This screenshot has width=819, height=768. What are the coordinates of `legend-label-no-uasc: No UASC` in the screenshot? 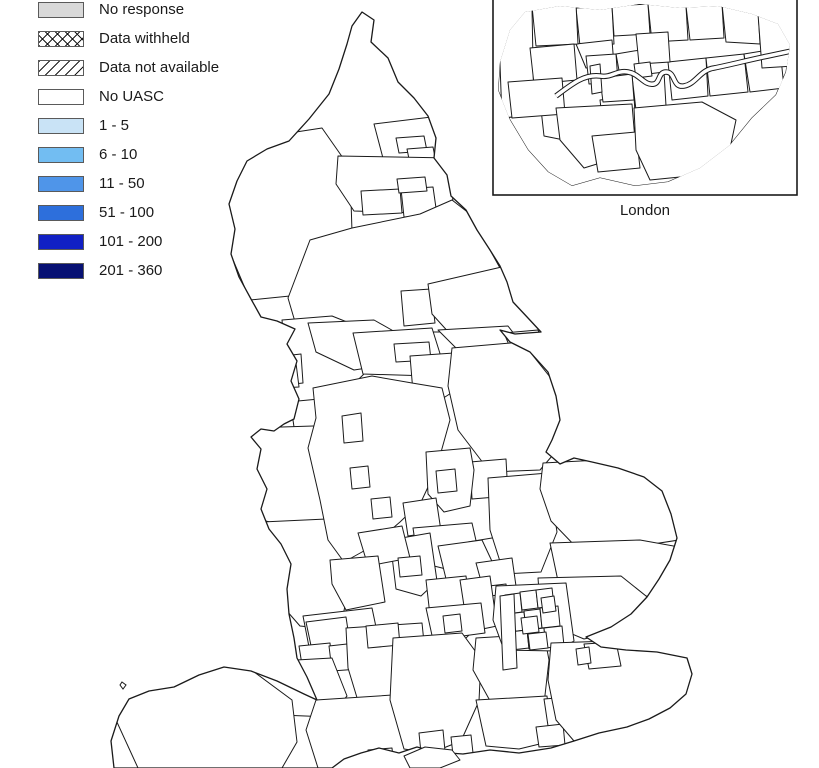 It's located at (132, 96).